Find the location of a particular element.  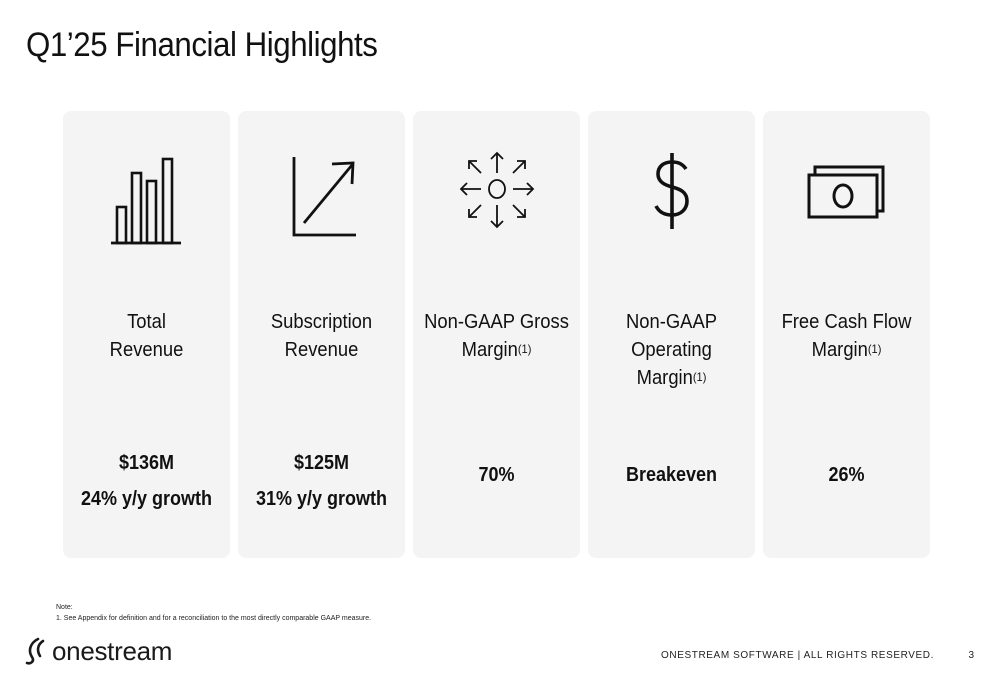

dollar-sign-icon is located at coordinates (671, 199).